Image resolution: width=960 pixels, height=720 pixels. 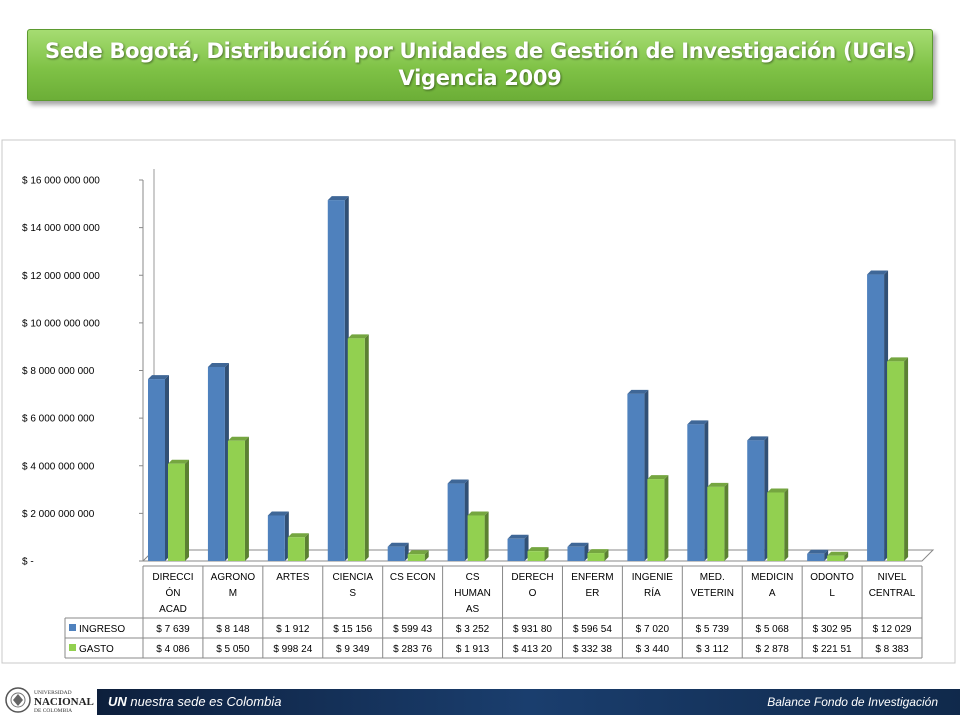 I want to click on category-label: VETERIN, so click(x=712, y=593).